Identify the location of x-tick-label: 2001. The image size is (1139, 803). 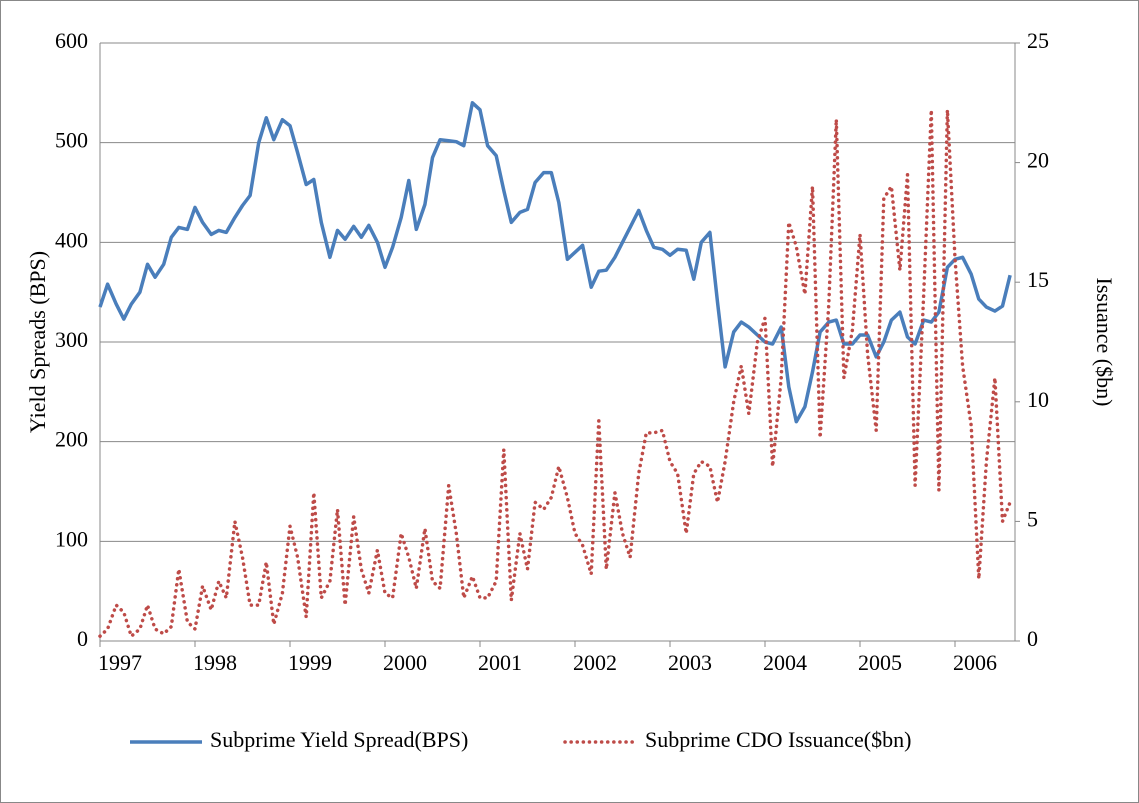
(500, 662).